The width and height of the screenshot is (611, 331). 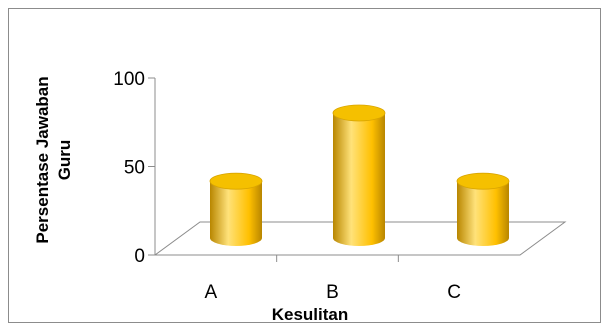 What do you see at coordinates (42, 159) in the screenshot?
I see `y-axis-title-line1: Persentase Jawaban` at bounding box center [42, 159].